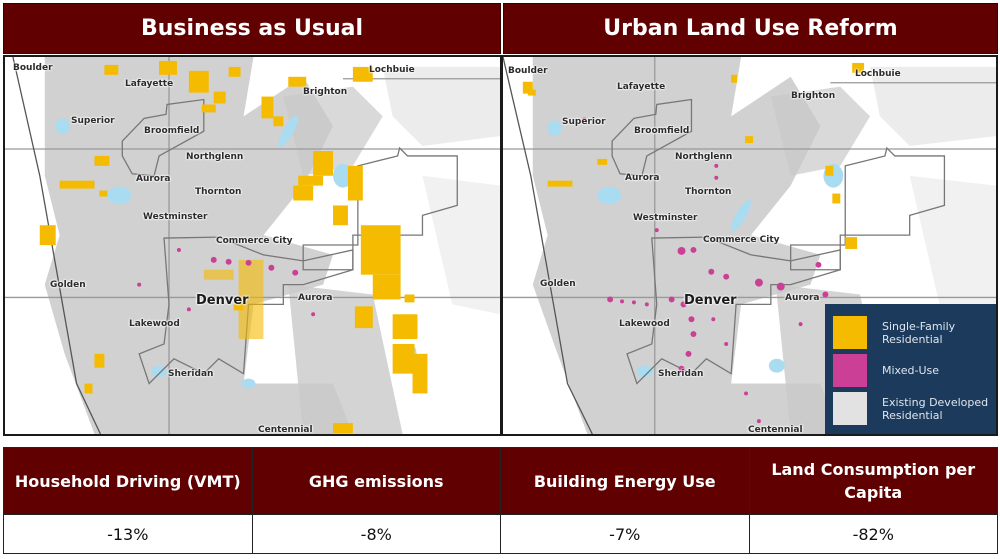  I want to click on legend-item-single-family: Single-Family Residential, so click(912, 332).